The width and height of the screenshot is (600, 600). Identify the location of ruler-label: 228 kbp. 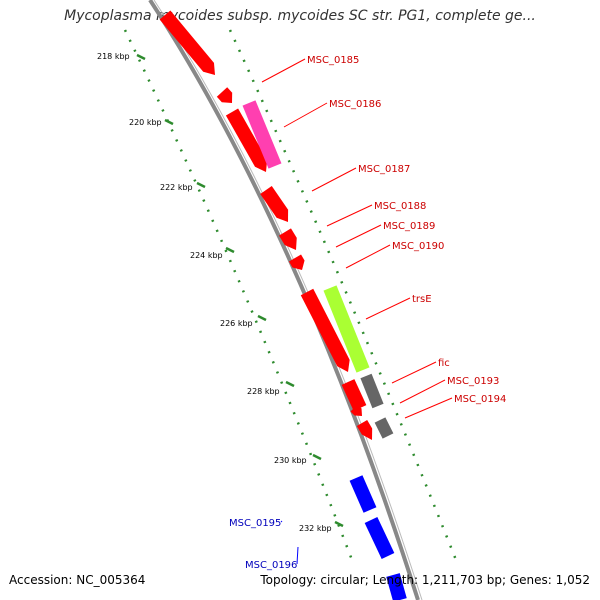
(263, 391).